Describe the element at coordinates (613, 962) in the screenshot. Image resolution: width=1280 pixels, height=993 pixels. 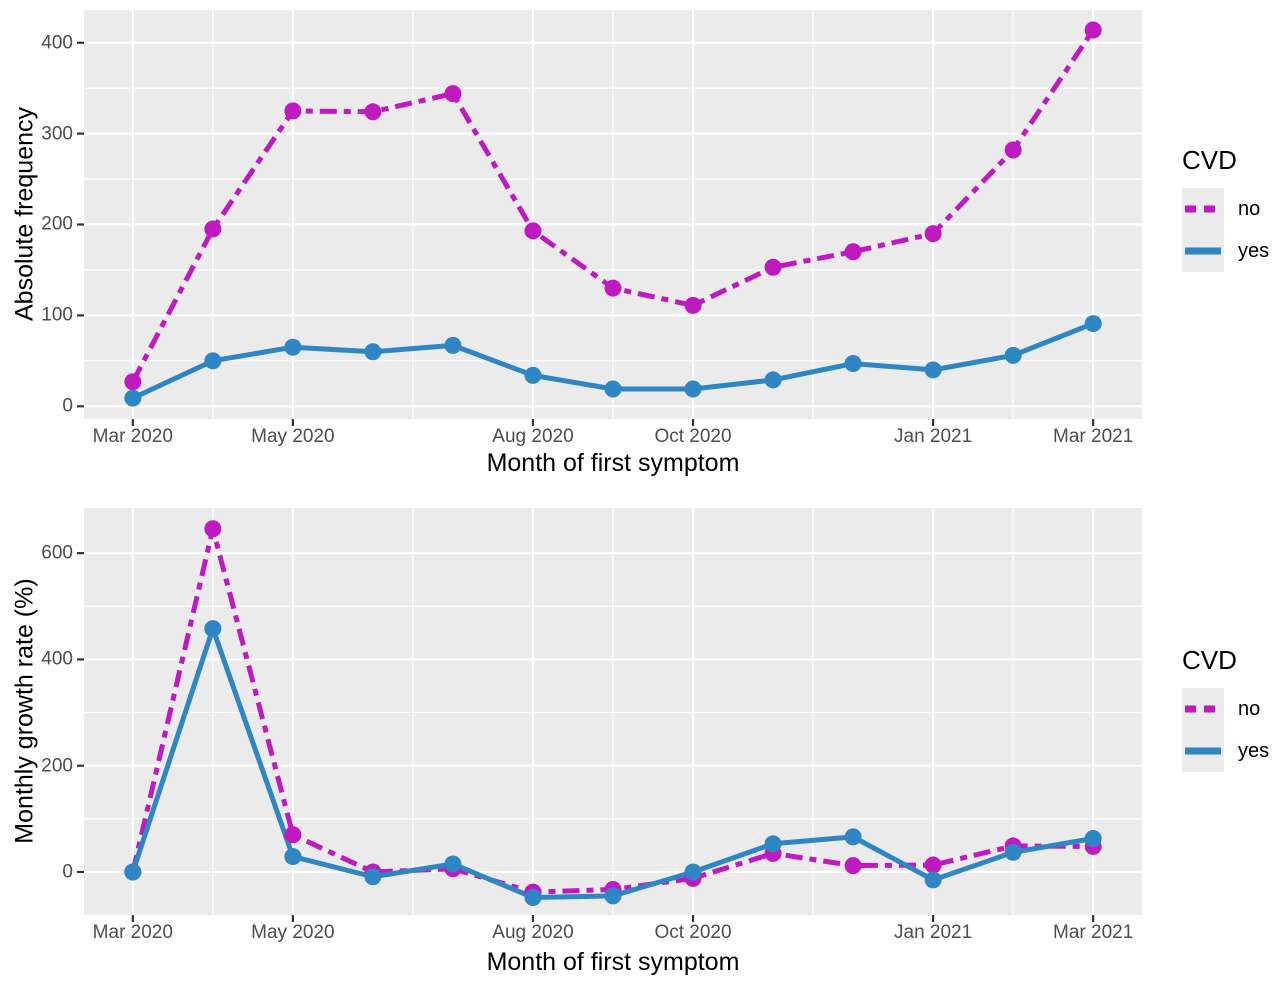
I see `x-axis-title-bottom: Month of first symptom` at that location.